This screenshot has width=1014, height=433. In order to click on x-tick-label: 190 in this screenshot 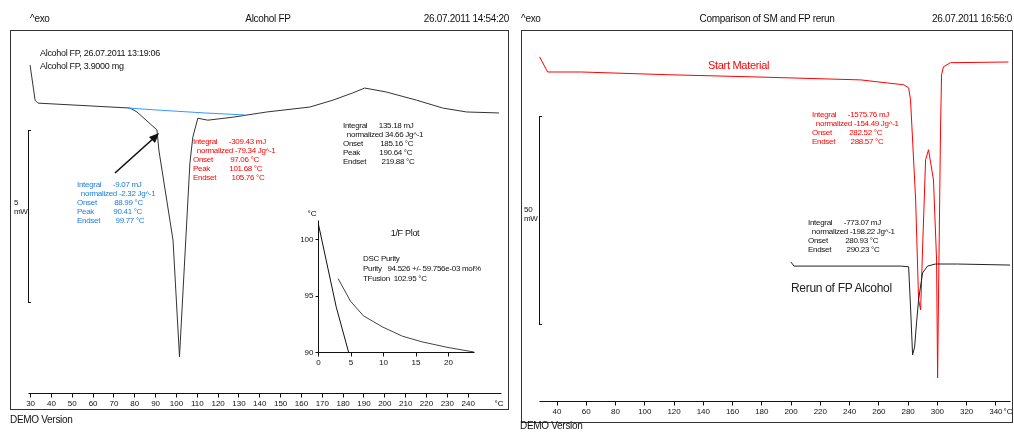, I will do `click(364, 403)`.